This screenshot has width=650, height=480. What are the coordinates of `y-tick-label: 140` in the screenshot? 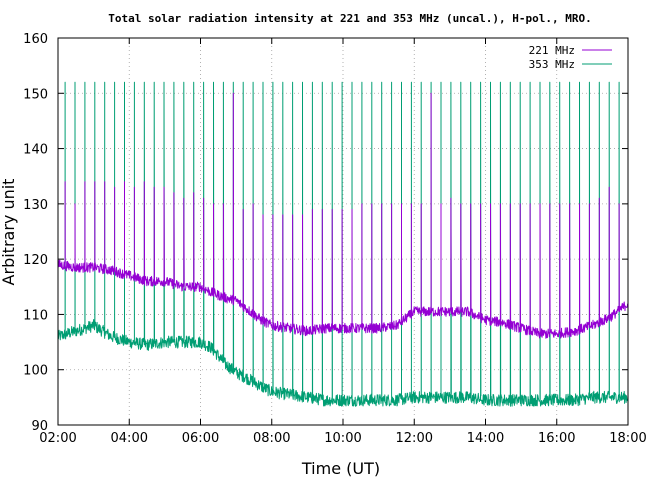 It's located at (35, 150).